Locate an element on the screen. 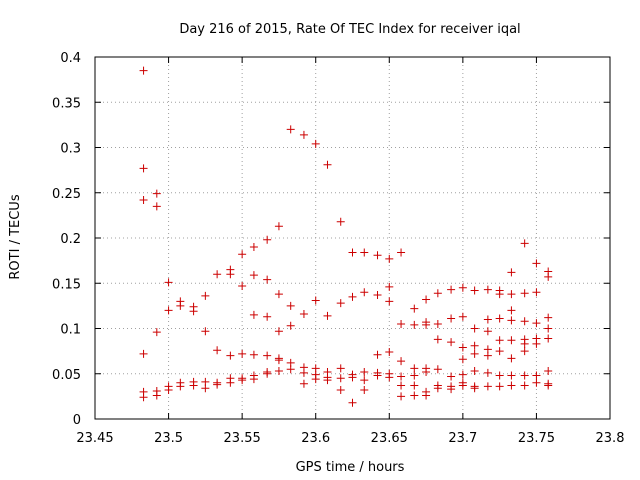 The width and height of the screenshot is (640, 480). x-tick-label: 23.75 is located at coordinates (536, 438).